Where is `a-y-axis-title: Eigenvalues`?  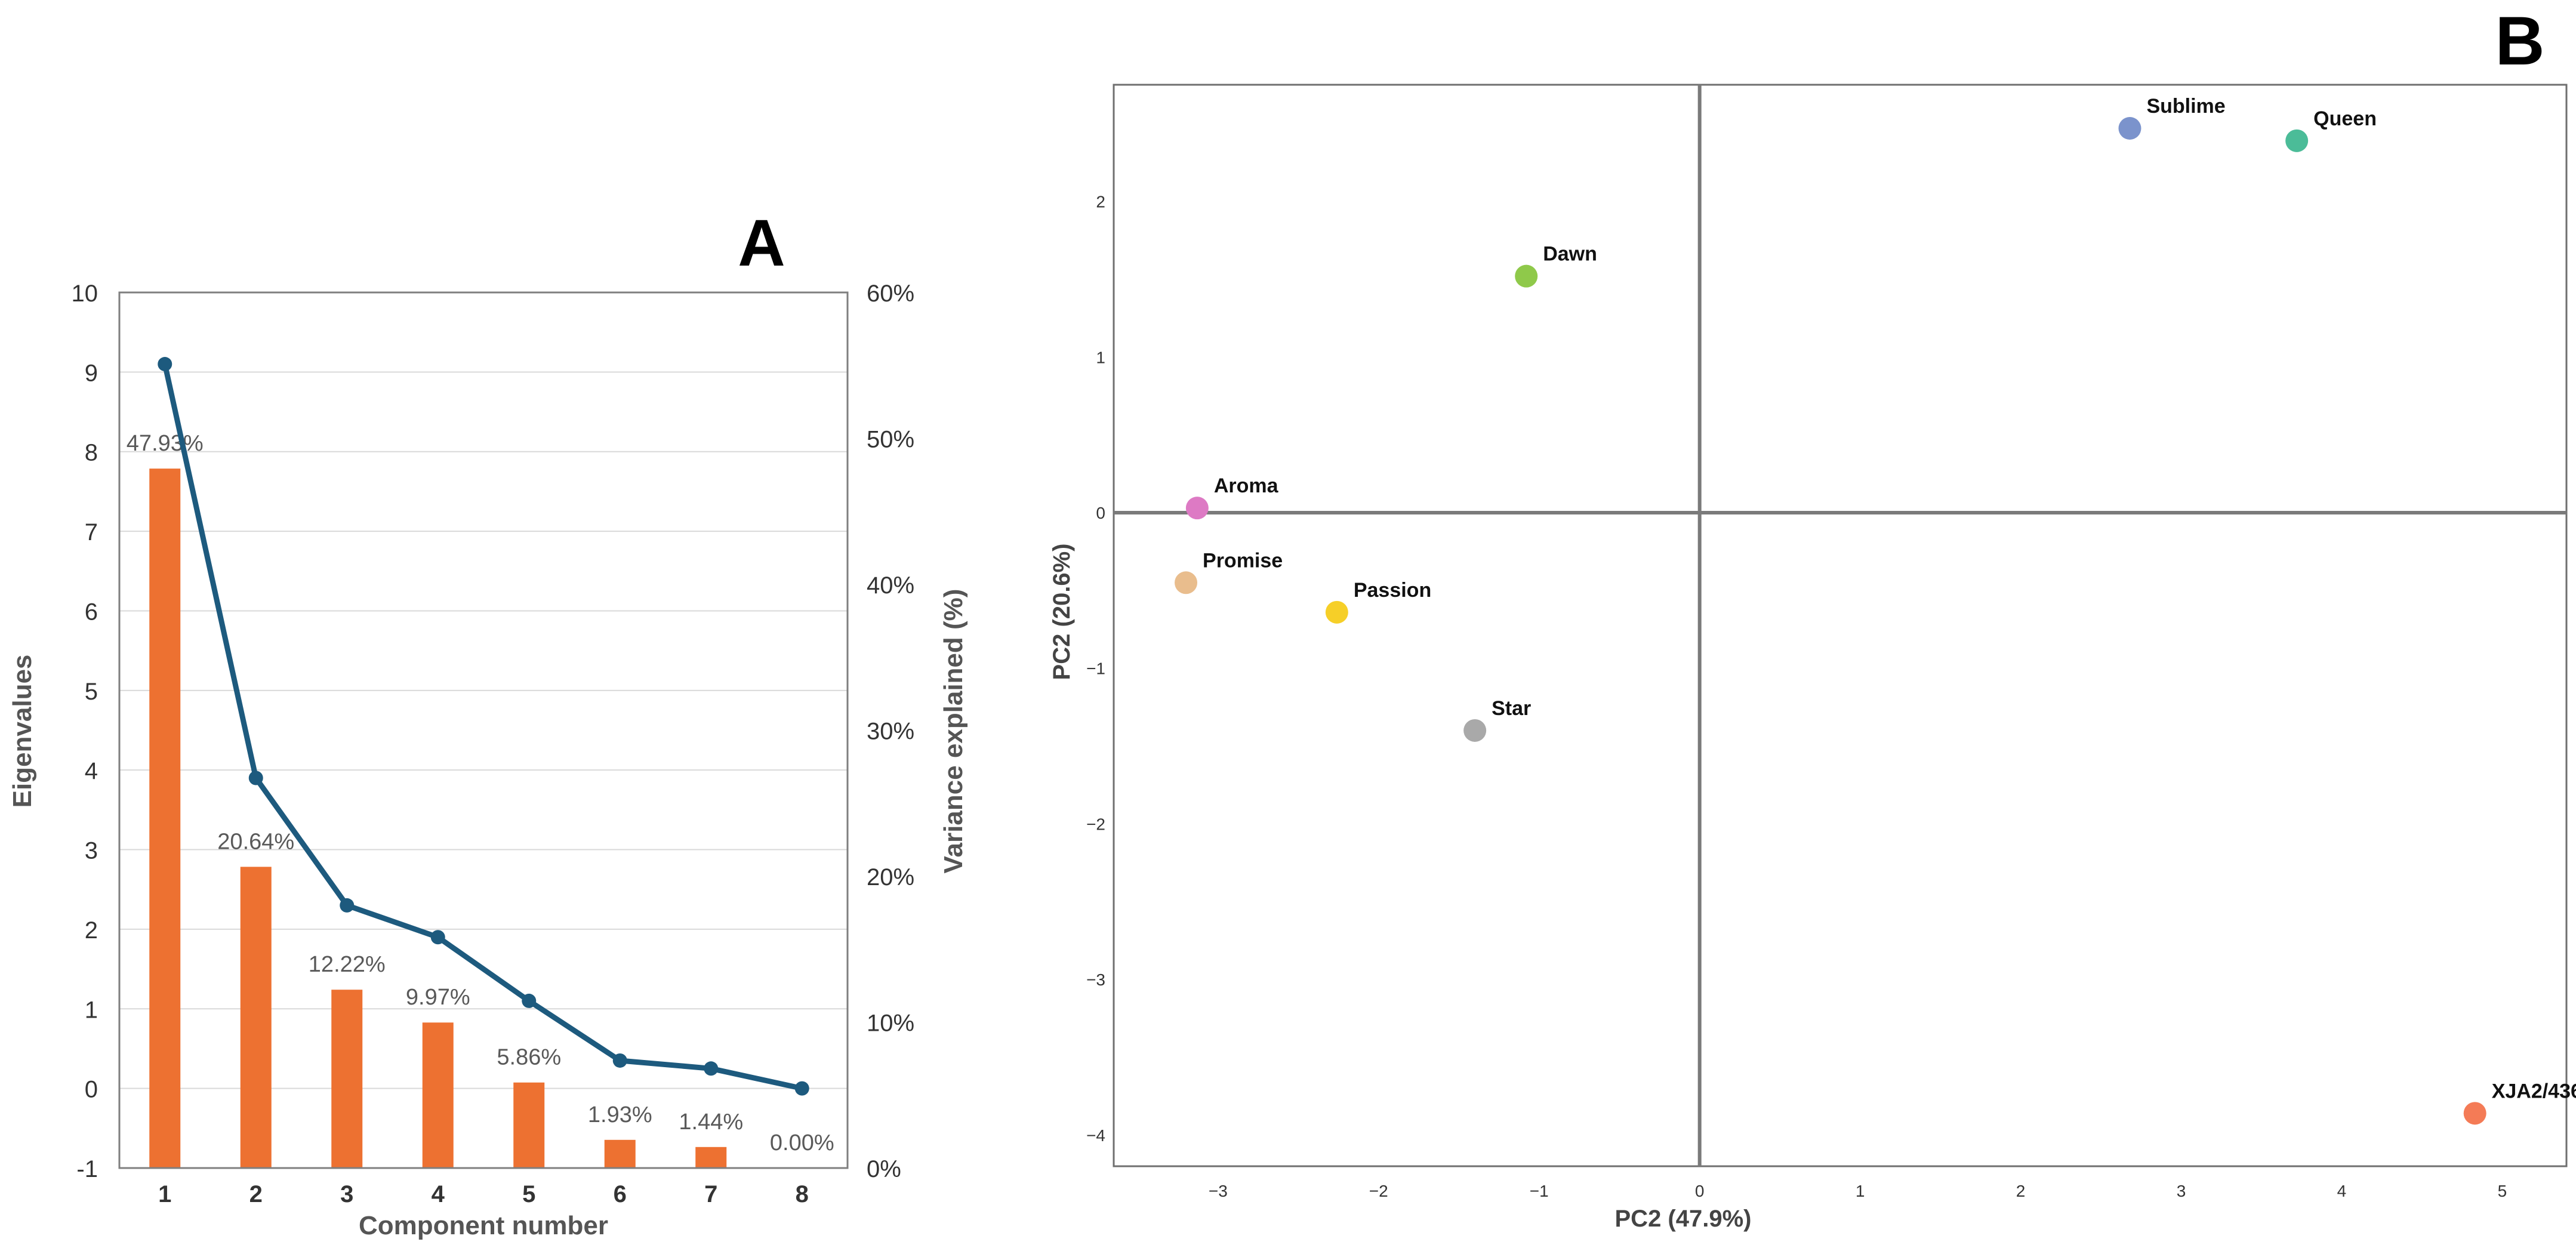 a-y-axis-title: Eigenvalues is located at coordinates (22, 731).